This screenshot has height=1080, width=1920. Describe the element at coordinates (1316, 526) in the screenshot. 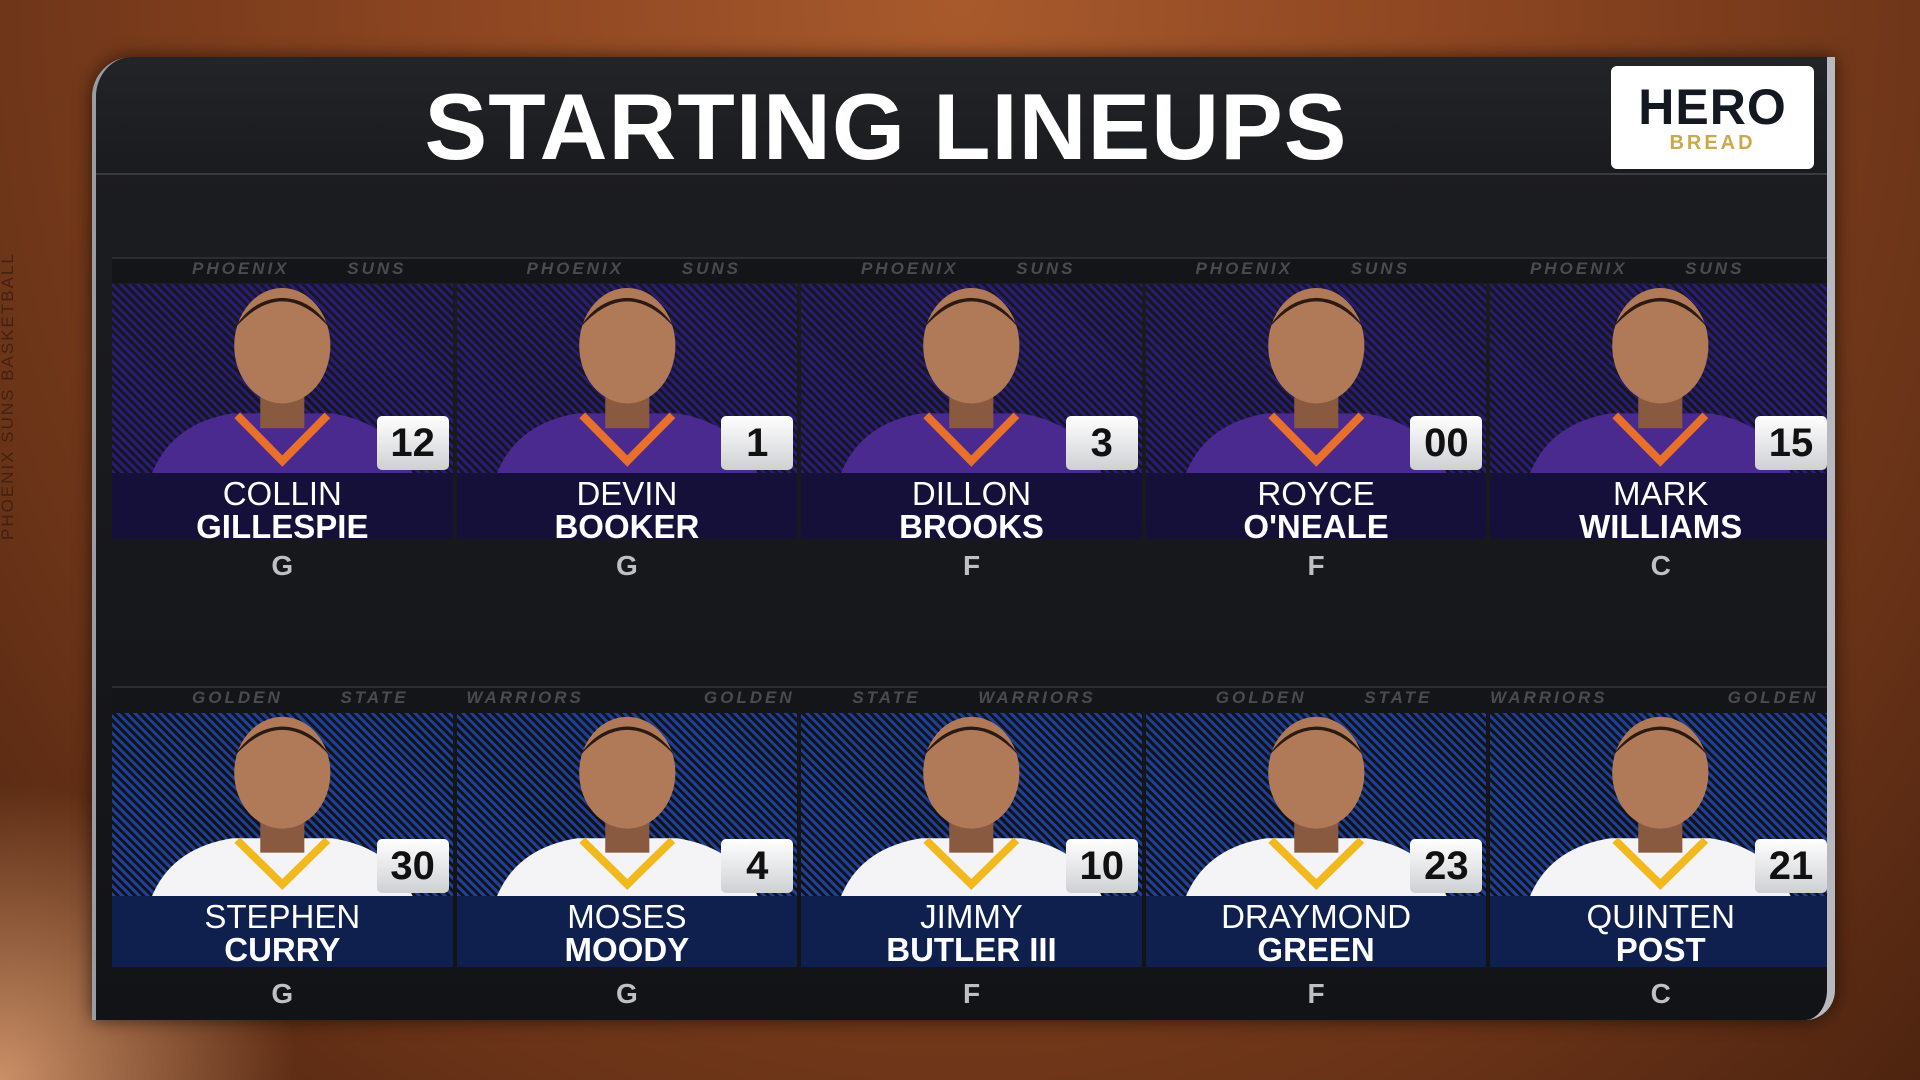

I see `player-last-name: O'NEALE` at that location.